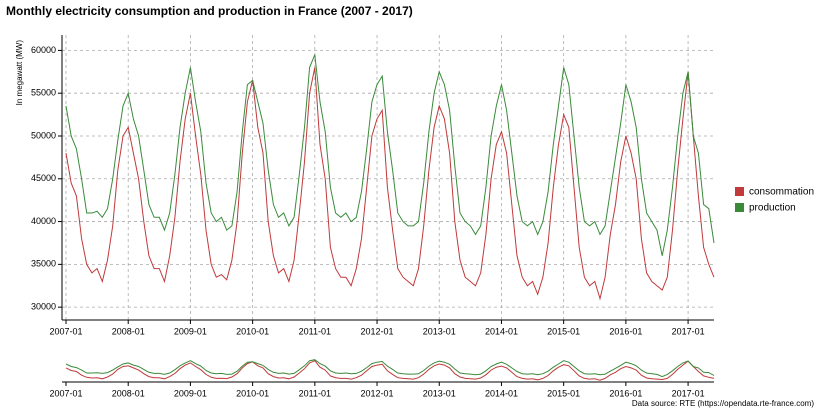 This screenshot has height=411, width=820. I want to click on y-tick-label: 60000, so click(43, 50).